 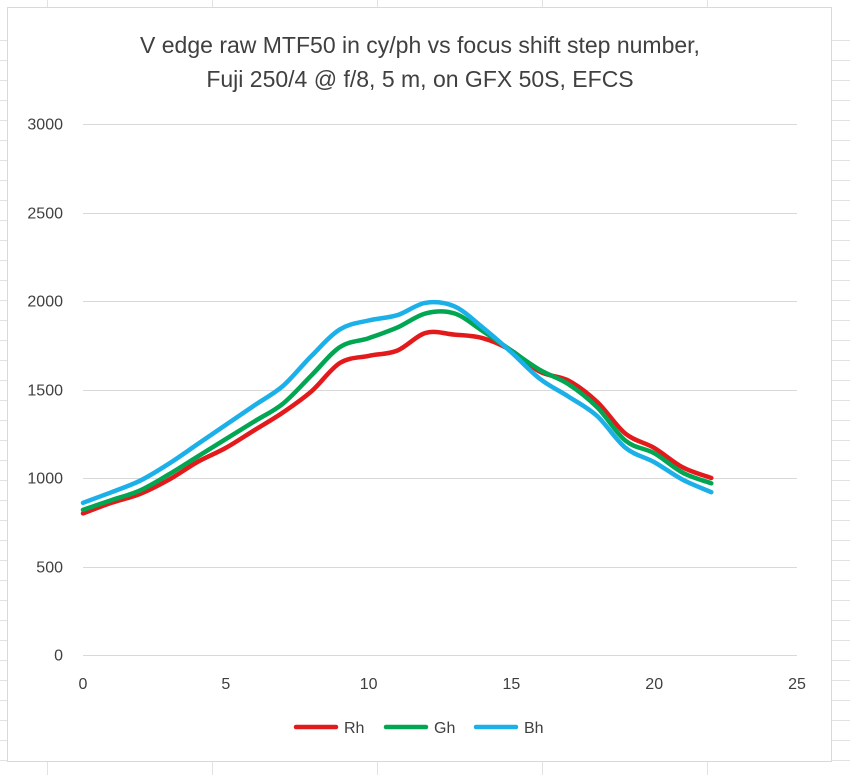 What do you see at coordinates (45, 302) in the screenshot?
I see `y-tick-label: 2000` at bounding box center [45, 302].